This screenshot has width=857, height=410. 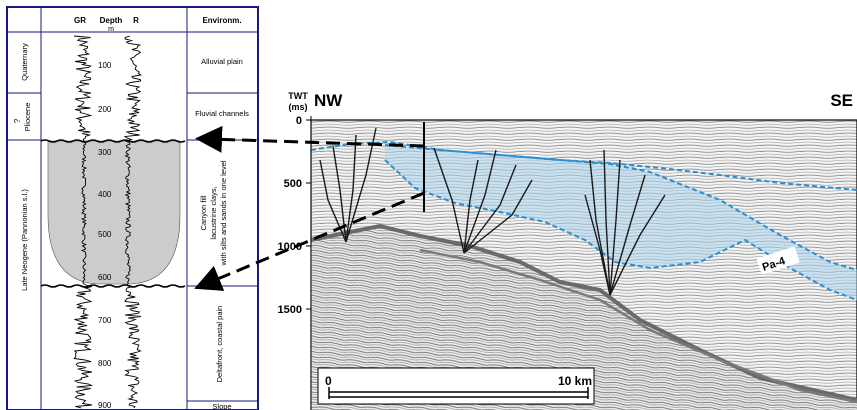 I want to click on depth-tick-label: 600, so click(x=105, y=277).